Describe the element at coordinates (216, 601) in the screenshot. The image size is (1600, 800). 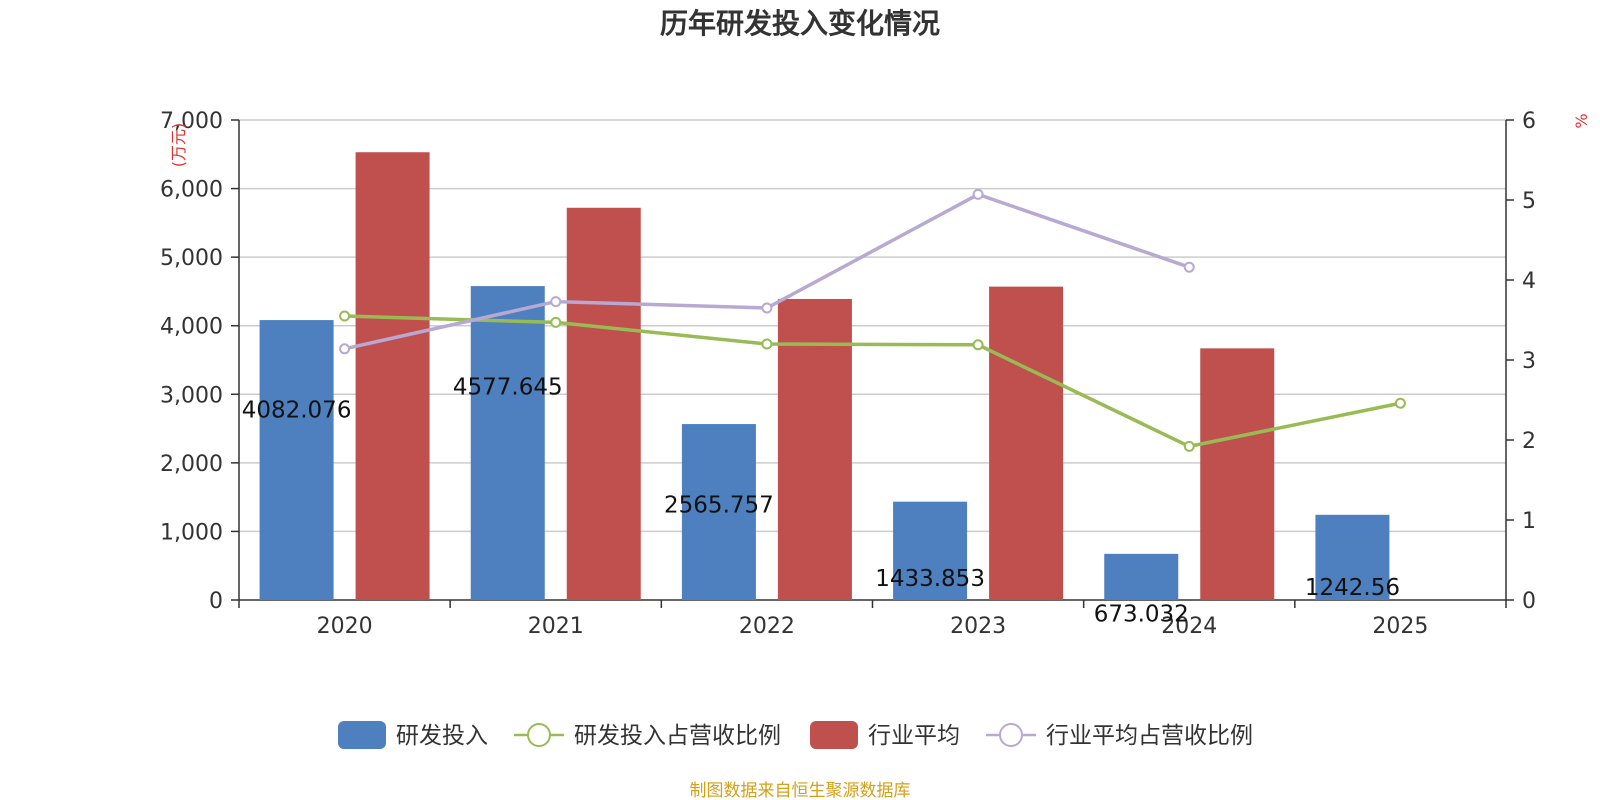
I see `left-tick-label: 0` at that location.